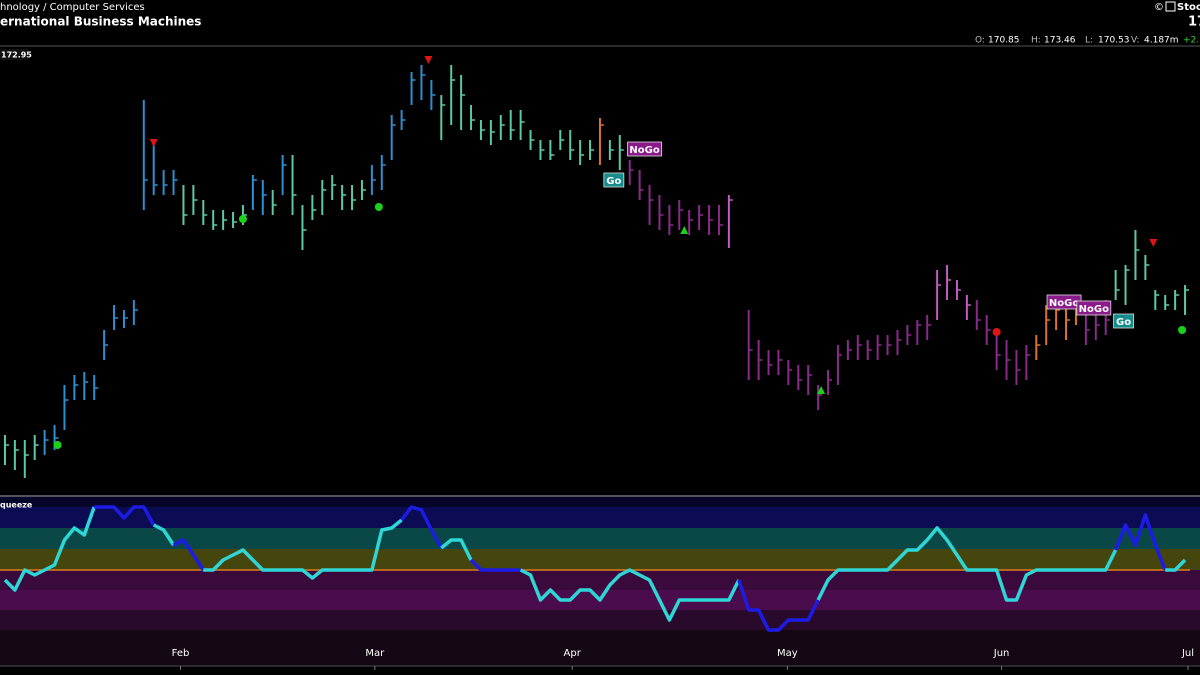  I want to click on ohlc-value: 4.187m, so click(1161, 41).